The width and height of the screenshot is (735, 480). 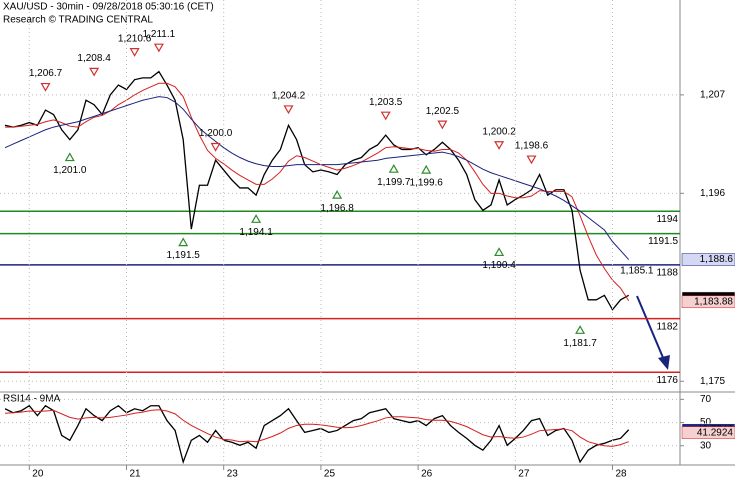 What do you see at coordinates (394, 182) in the screenshot?
I see `trough-label: 1,199.7` at bounding box center [394, 182].